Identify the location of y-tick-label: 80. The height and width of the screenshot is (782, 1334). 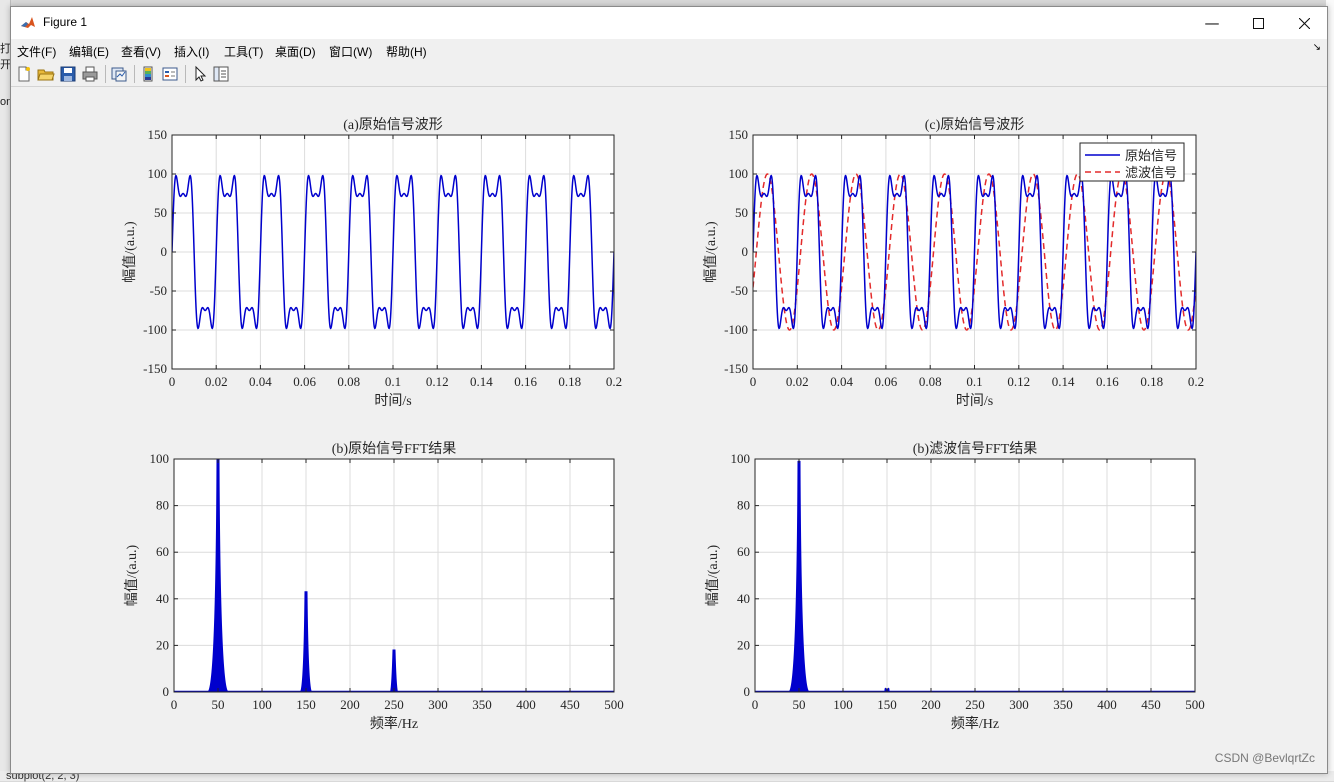
(743, 505).